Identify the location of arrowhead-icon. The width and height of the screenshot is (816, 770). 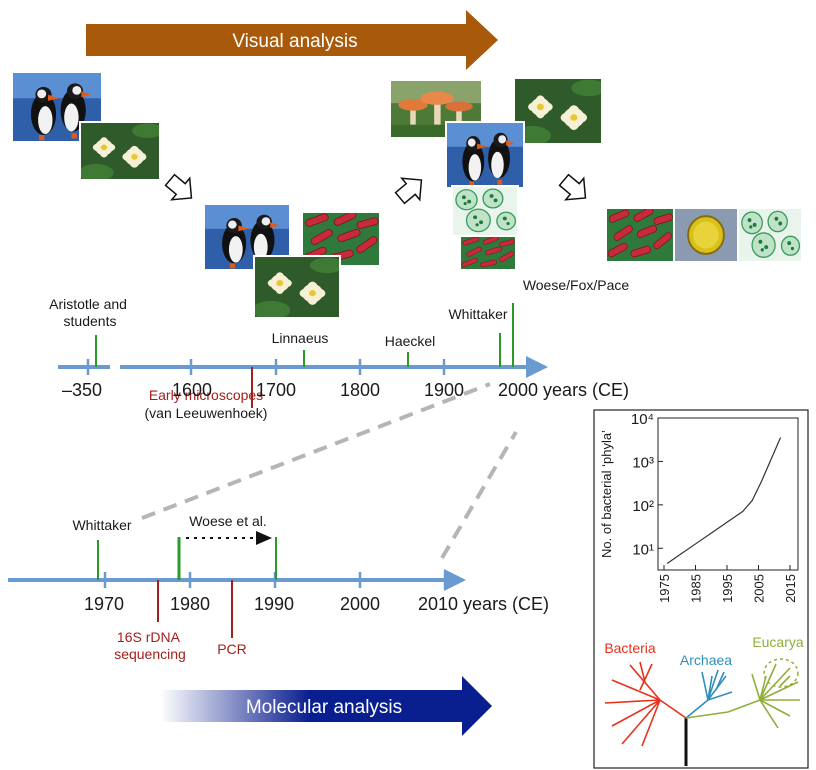
(264, 538).